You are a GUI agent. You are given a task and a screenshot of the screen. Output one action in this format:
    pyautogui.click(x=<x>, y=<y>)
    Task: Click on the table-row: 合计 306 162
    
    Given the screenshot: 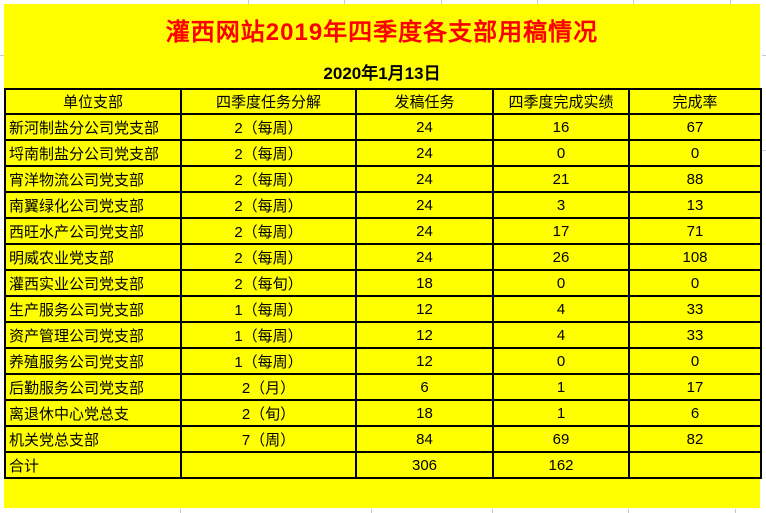 What is the action you would take?
    pyautogui.click(x=383, y=465)
    